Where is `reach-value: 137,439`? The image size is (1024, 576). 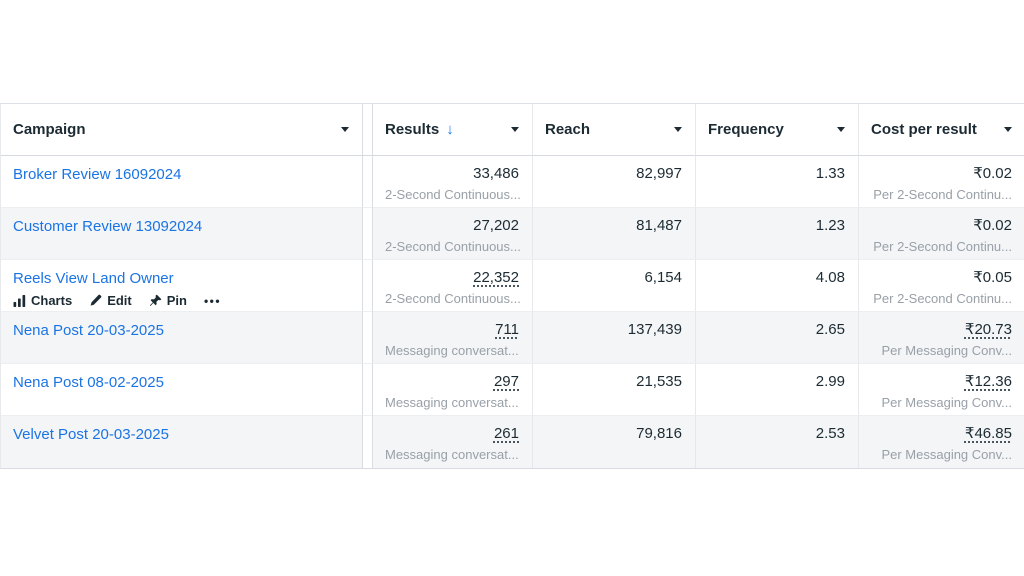
reach-value: 137,439 is located at coordinates (654, 329).